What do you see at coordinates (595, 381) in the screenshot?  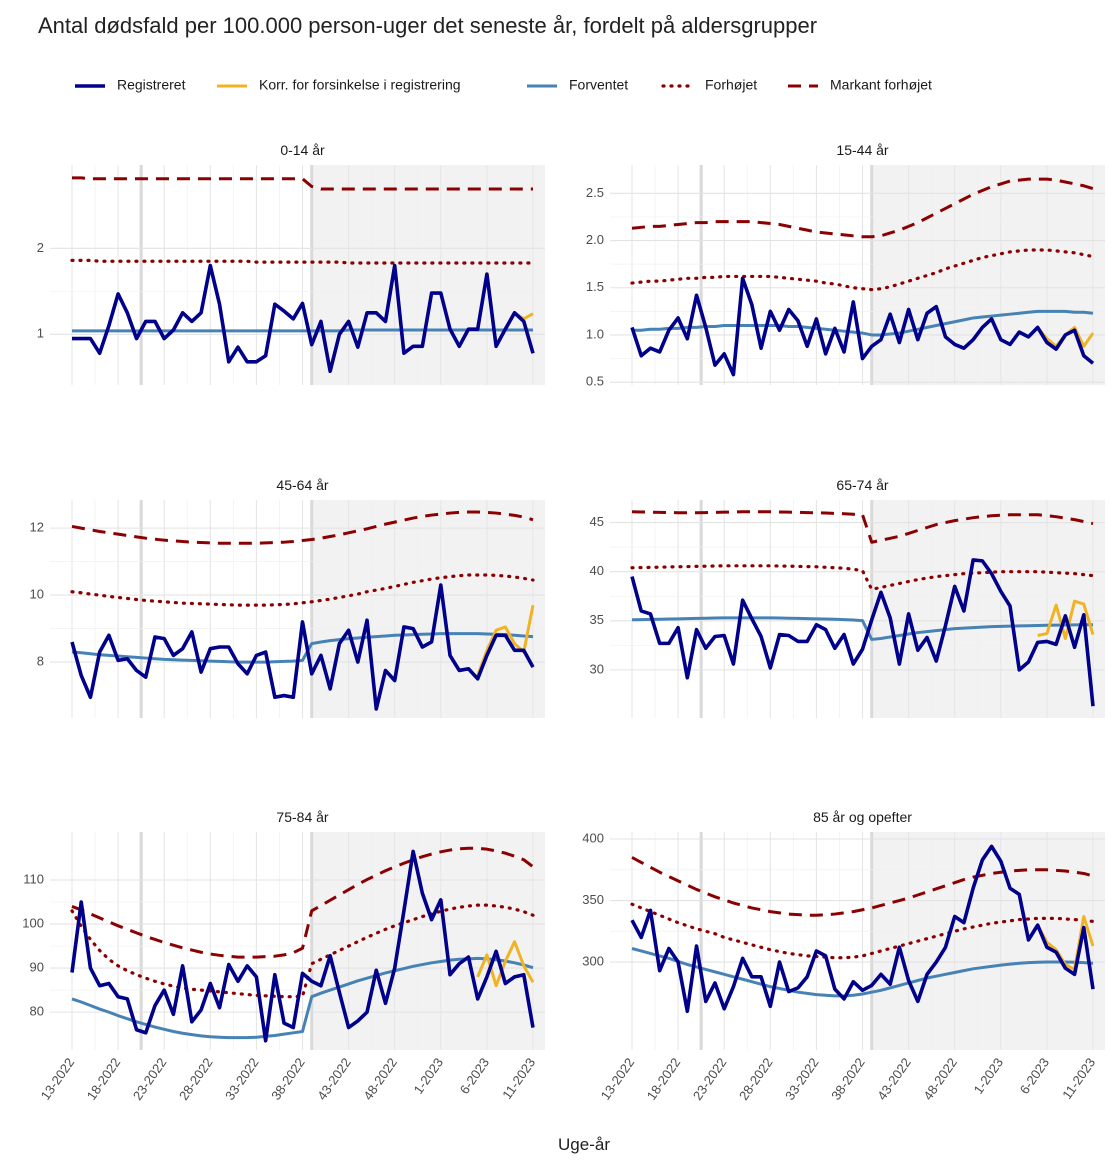 I see `y-tick-label: 0.5` at bounding box center [595, 381].